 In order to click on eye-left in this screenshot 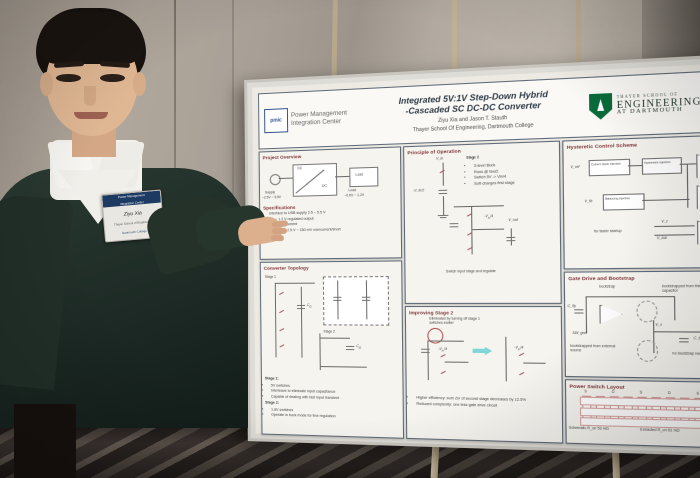, I will do `click(68, 78)`.